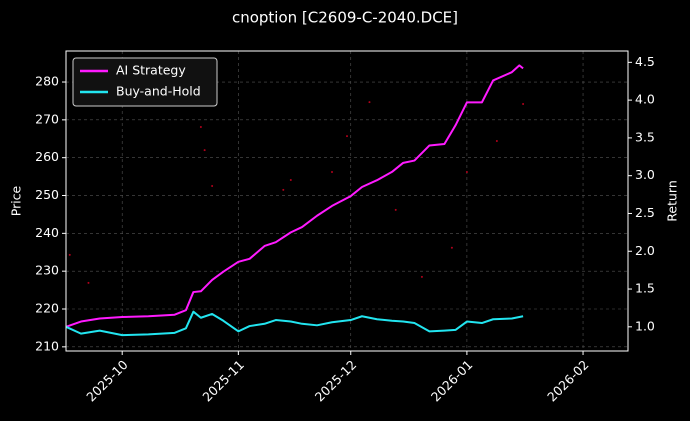 The width and height of the screenshot is (690, 421). What do you see at coordinates (158, 91) in the screenshot?
I see `legend-label: Buy-and-Hold` at bounding box center [158, 91].